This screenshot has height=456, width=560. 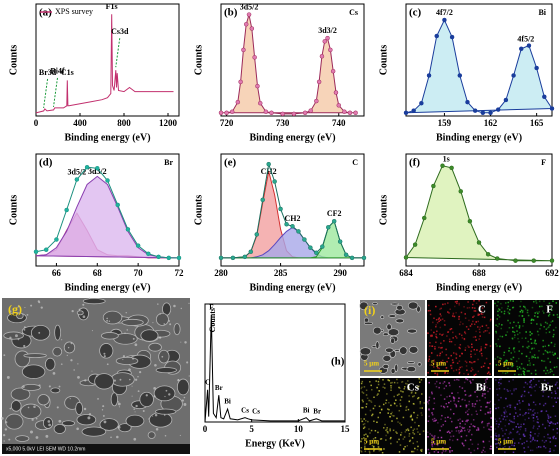 What do you see at coordinates (445, 123) in the screenshot?
I see `x-tick-label: 159` at bounding box center [445, 123].